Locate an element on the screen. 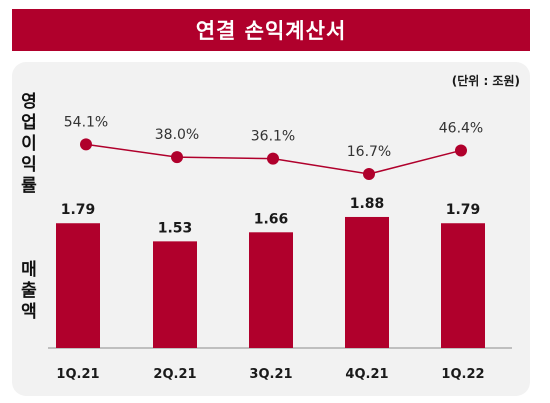  title-bar: 연결 손익계산서 is located at coordinates (271, 30).